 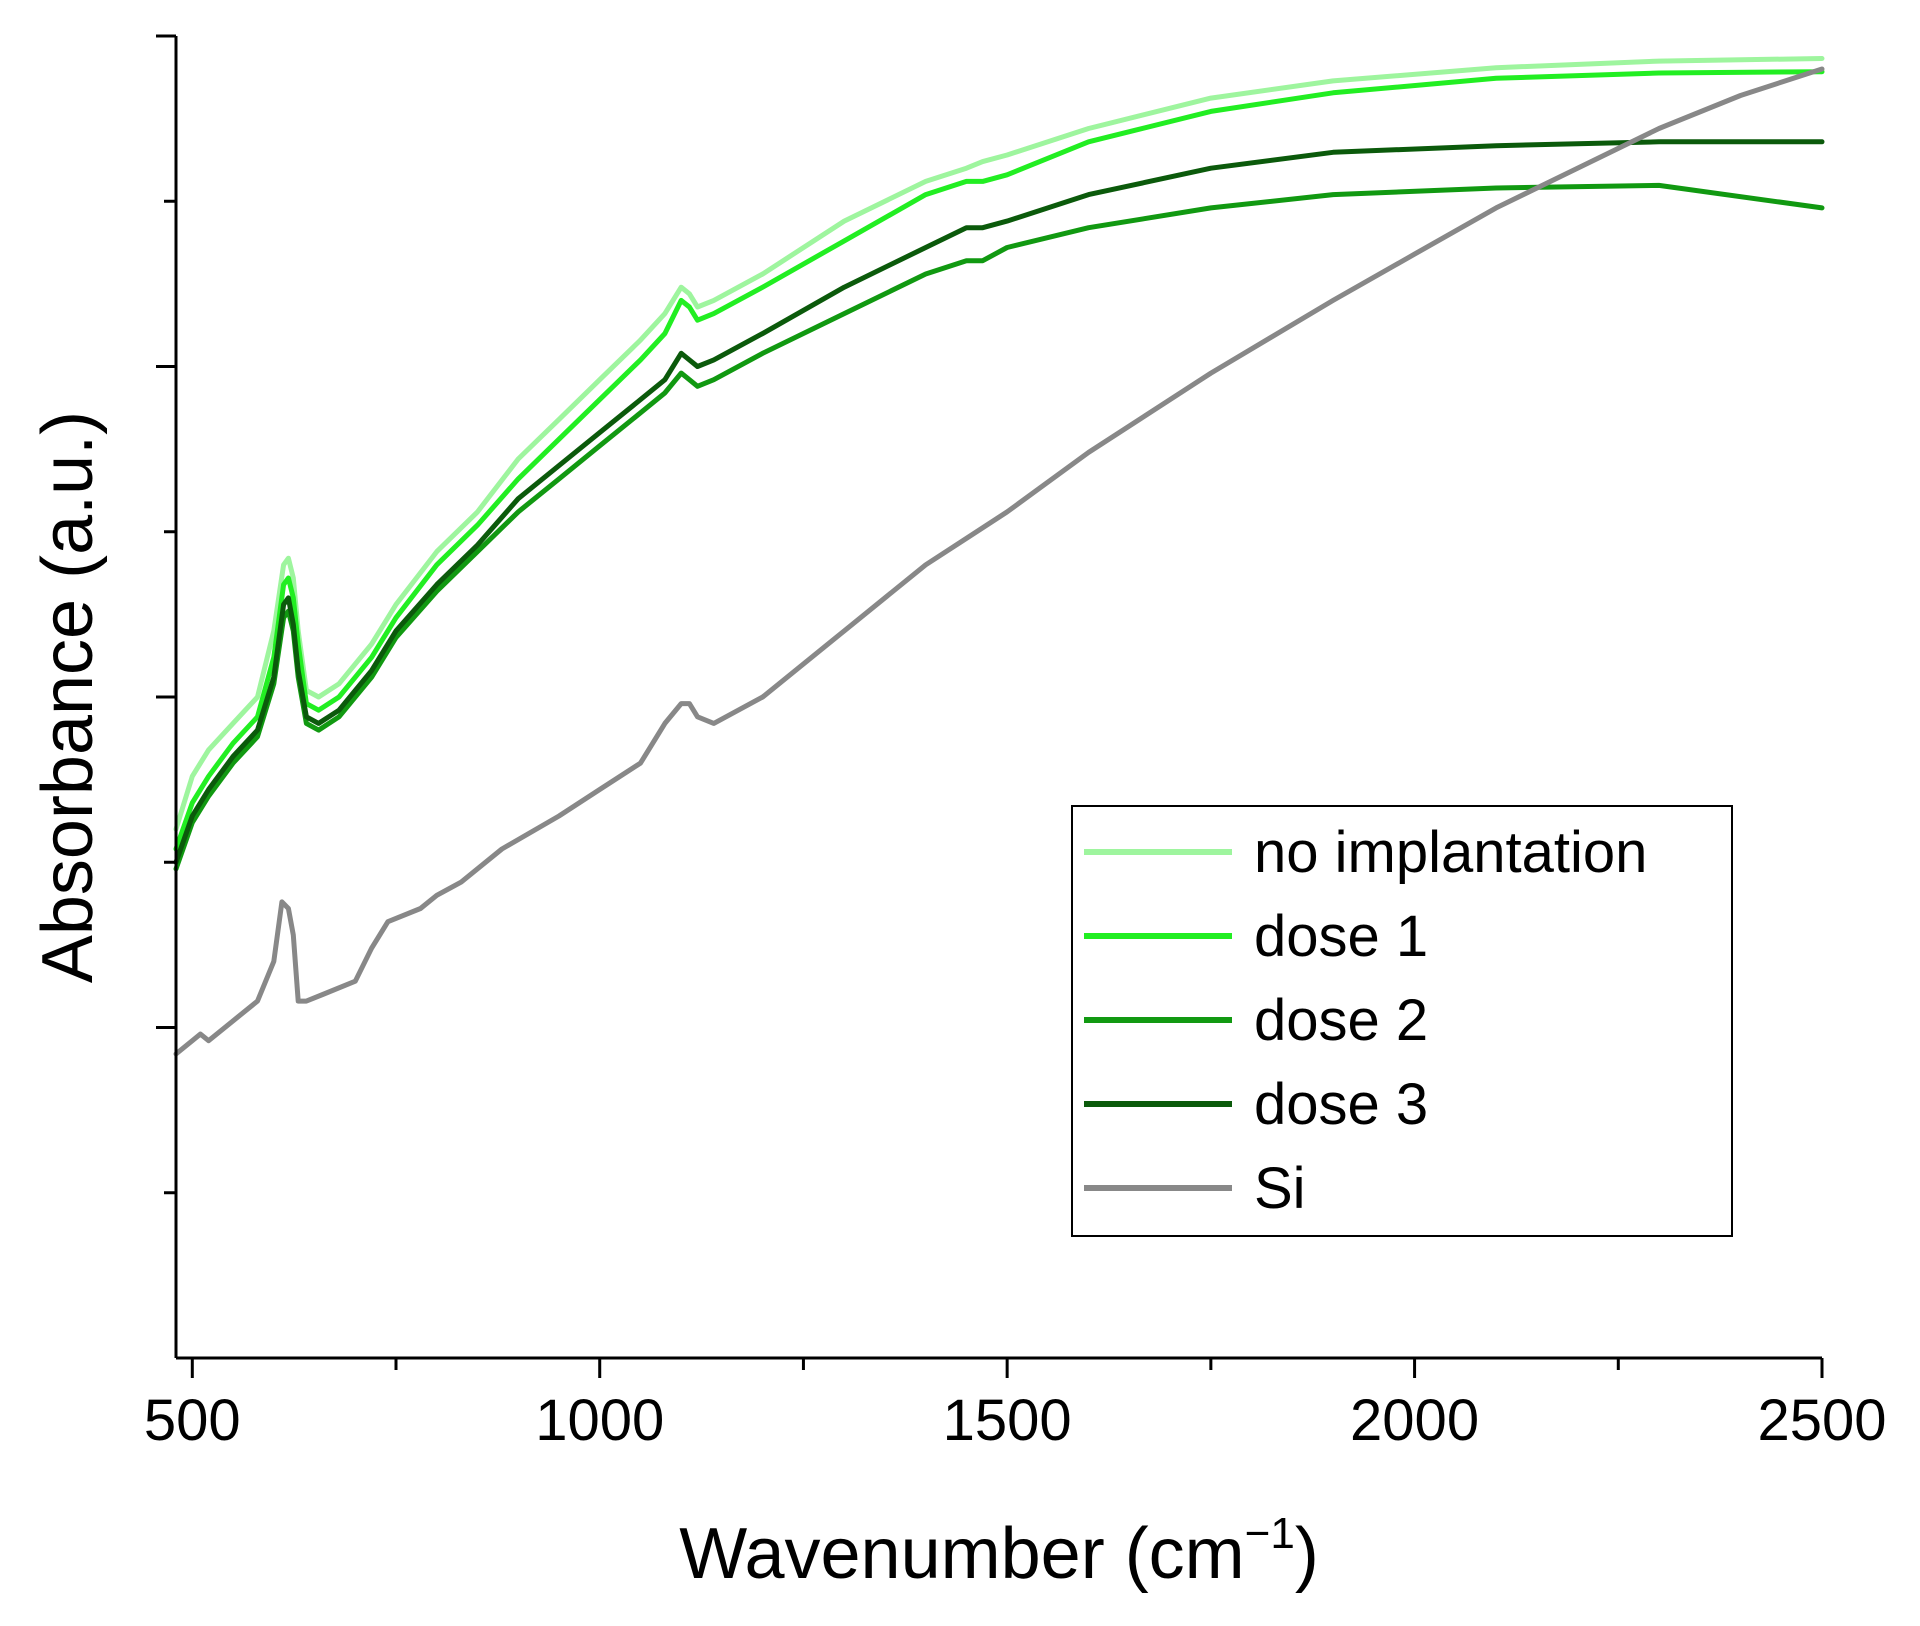 What do you see at coordinates (1270, 1533) in the screenshot?
I see `x-axis-title-superscript: −1` at bounding box center [1270, 1533].